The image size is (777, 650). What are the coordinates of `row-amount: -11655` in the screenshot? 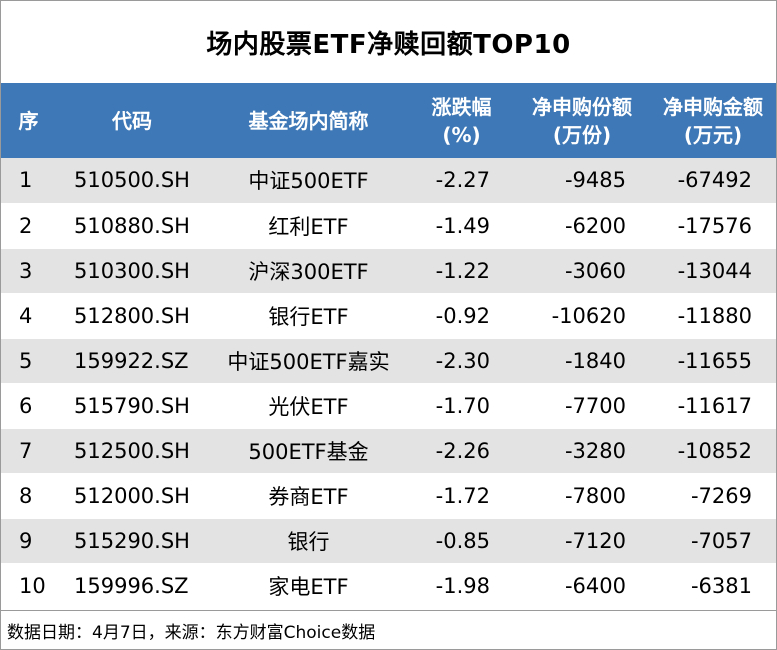 It's located at (713, 361).